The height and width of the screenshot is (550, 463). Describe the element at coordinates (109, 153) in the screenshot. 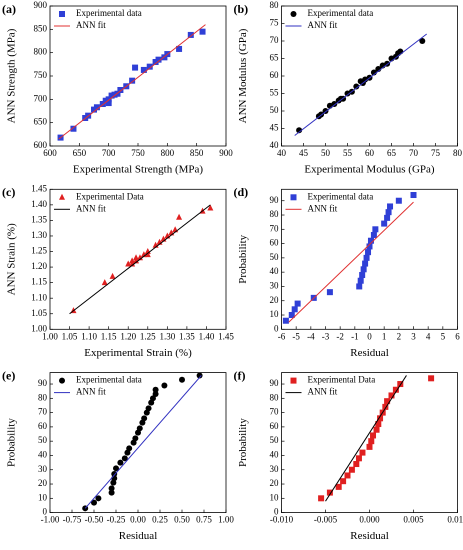

I see `x-tick-label: 700` at that location.